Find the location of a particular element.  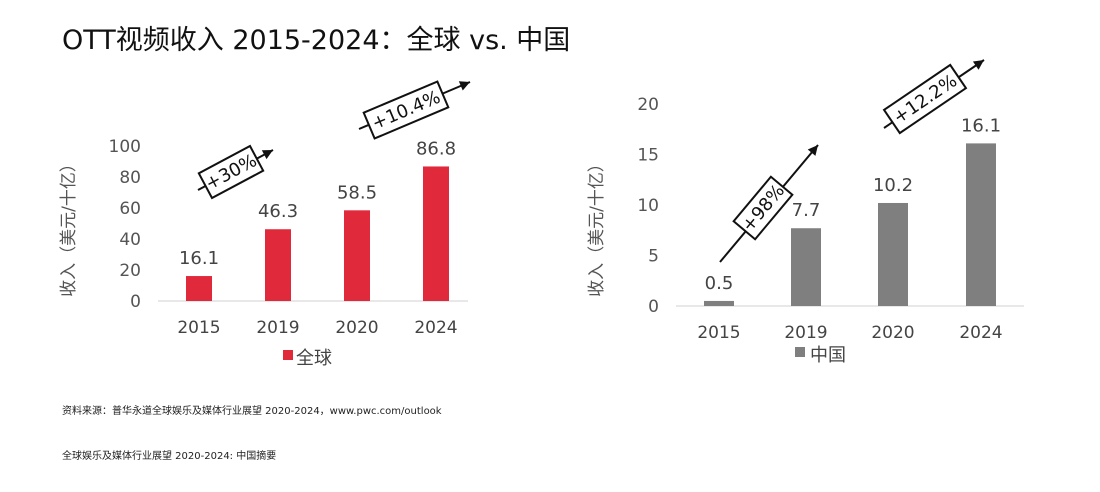

data-label: 10.2 is located at coordinates (893, 185).